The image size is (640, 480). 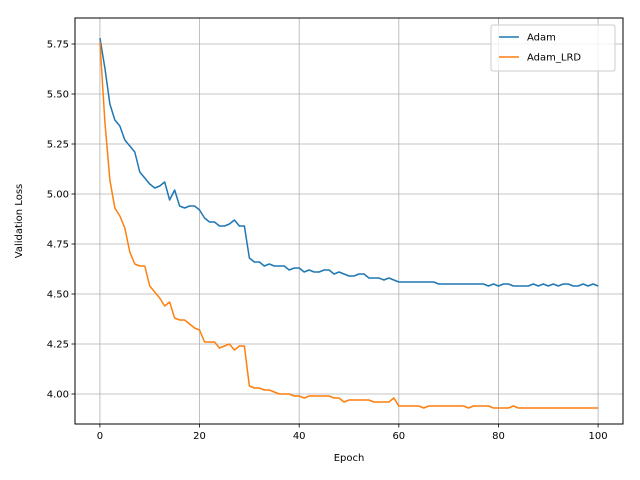 What do you see at coordinates (58, 295) in the screenshot?
I see `y-tick-label: 4.50` at bounding box center [58, 295].